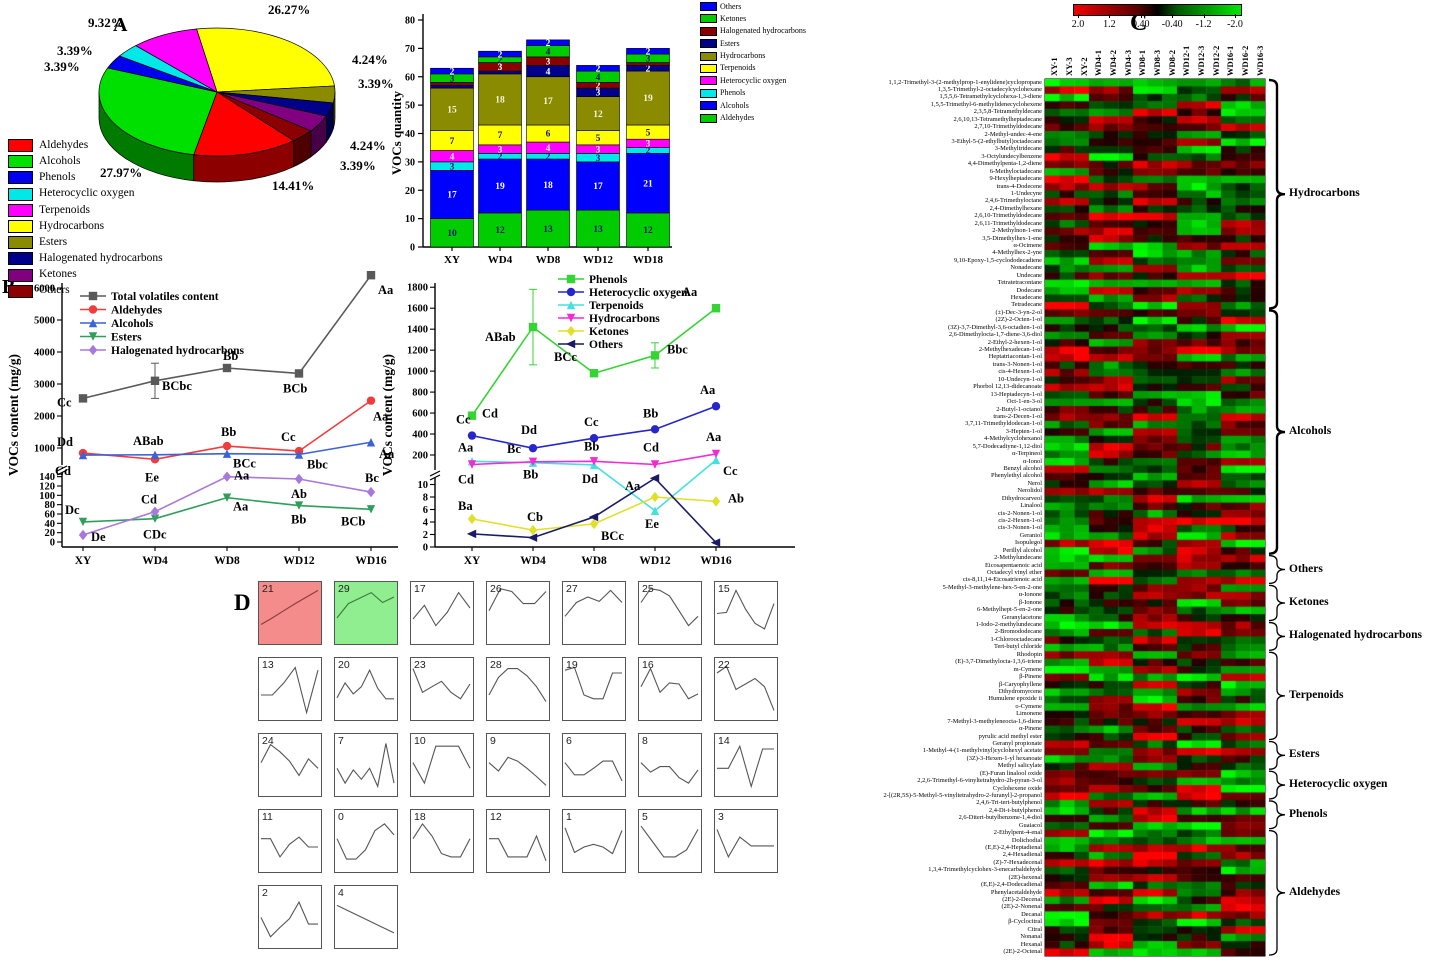 The width and height of the screenshot is (1451, 963). I want to click on heatmap-column-label: WD4-1, so click(1098, 63).